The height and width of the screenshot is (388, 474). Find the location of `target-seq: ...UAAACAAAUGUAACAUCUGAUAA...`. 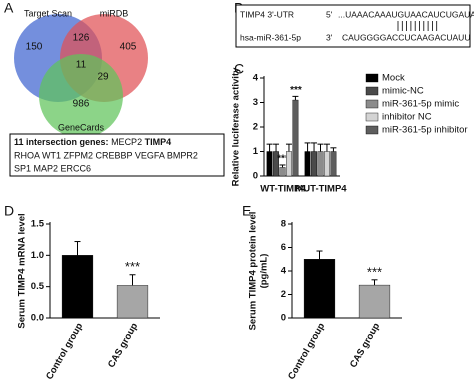

target-seq: ...UAAACAAAUGUAACAUCUGAUAA... is located at coordinates (406, 14).